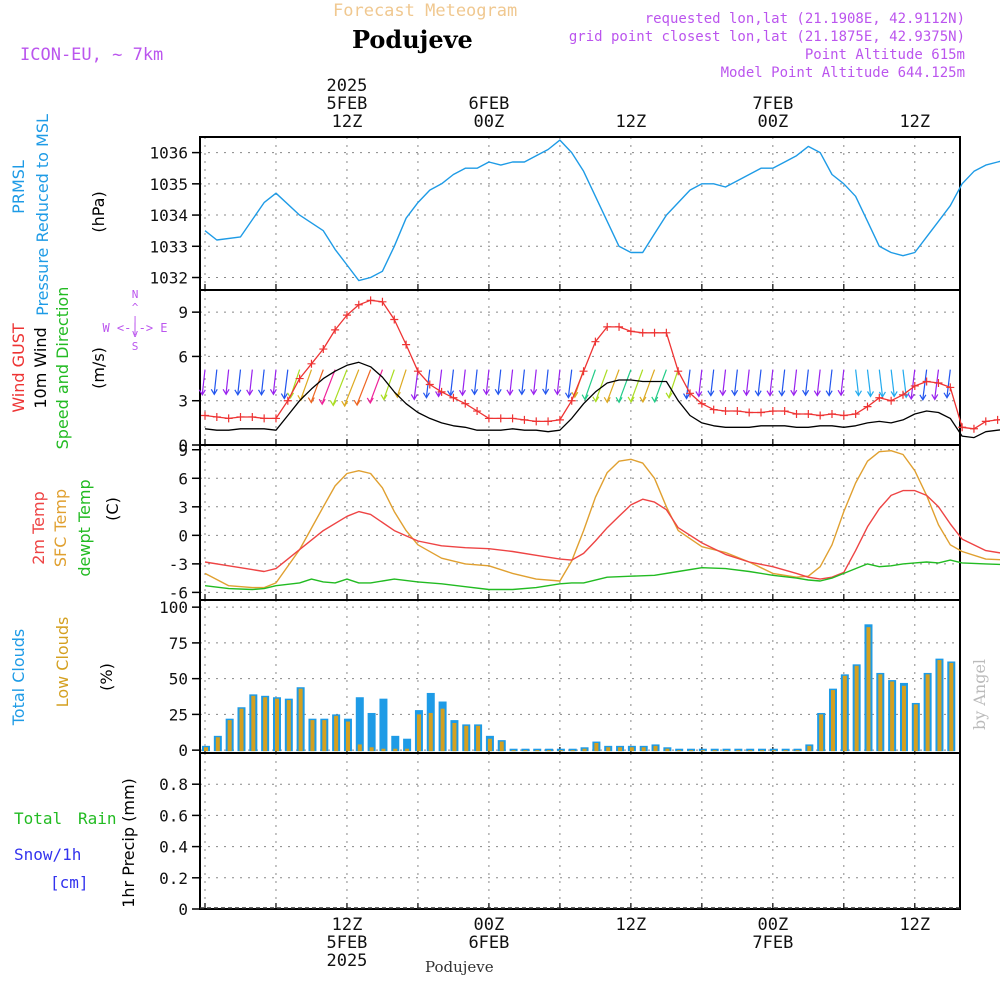 This screenshot has height=1000, width=1000. I want to click on total-rain-label: Total, so click(38, 818).